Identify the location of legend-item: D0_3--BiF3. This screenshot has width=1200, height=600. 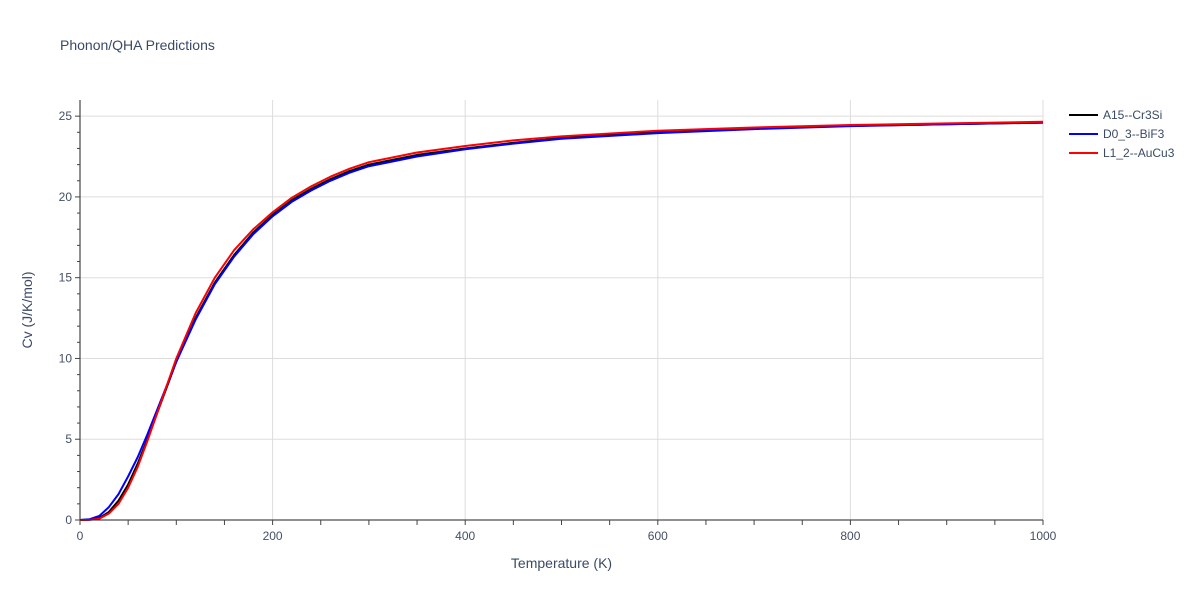
(1117, 134).